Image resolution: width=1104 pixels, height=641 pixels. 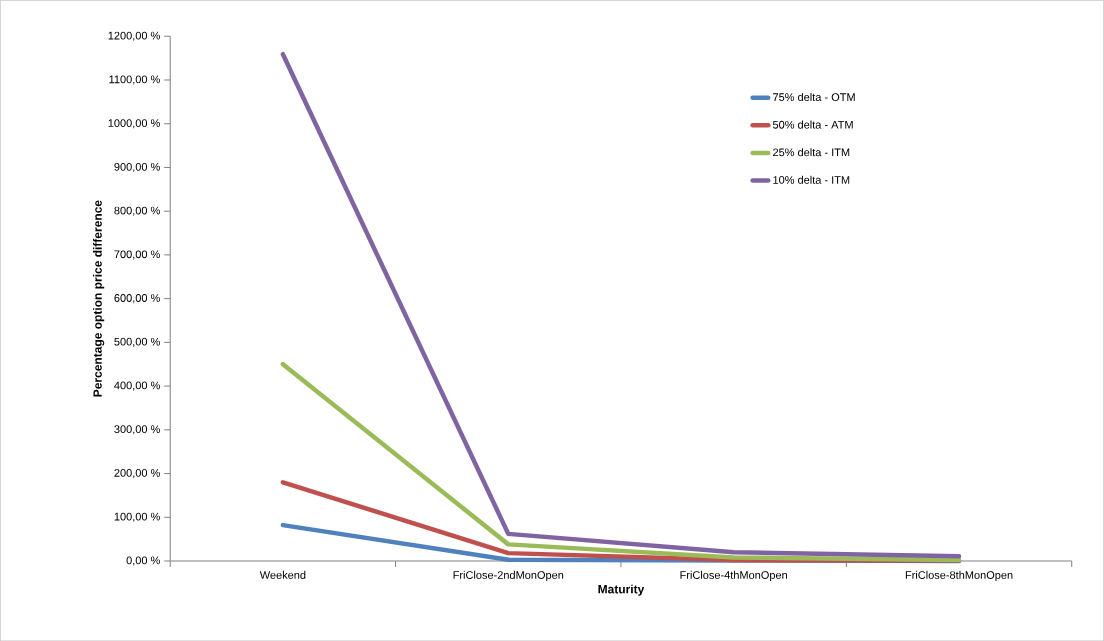 I want to click on y-tick-label: 100,00 %, so click(x=137, y=517).